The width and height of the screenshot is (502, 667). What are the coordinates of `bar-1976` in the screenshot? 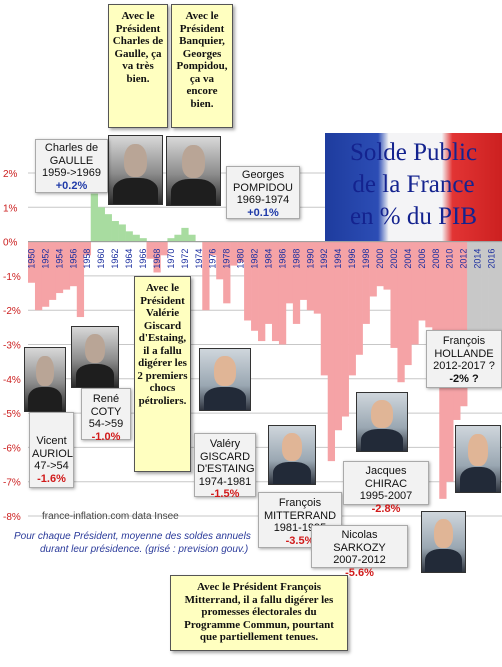 It's located at (213, 248).